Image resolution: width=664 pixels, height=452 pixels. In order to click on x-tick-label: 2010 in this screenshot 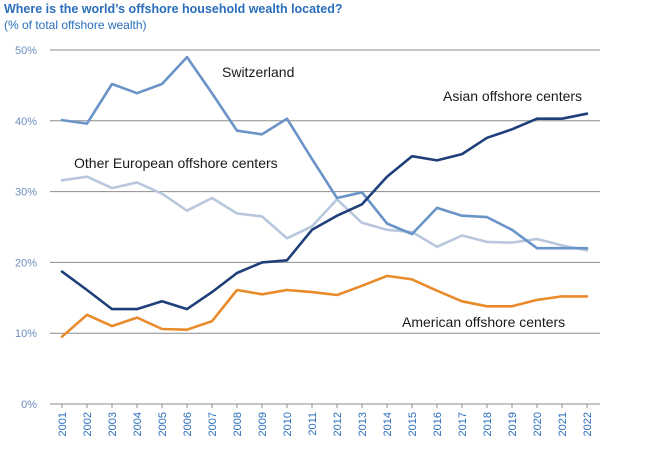, I will do `click(288, 424)`.